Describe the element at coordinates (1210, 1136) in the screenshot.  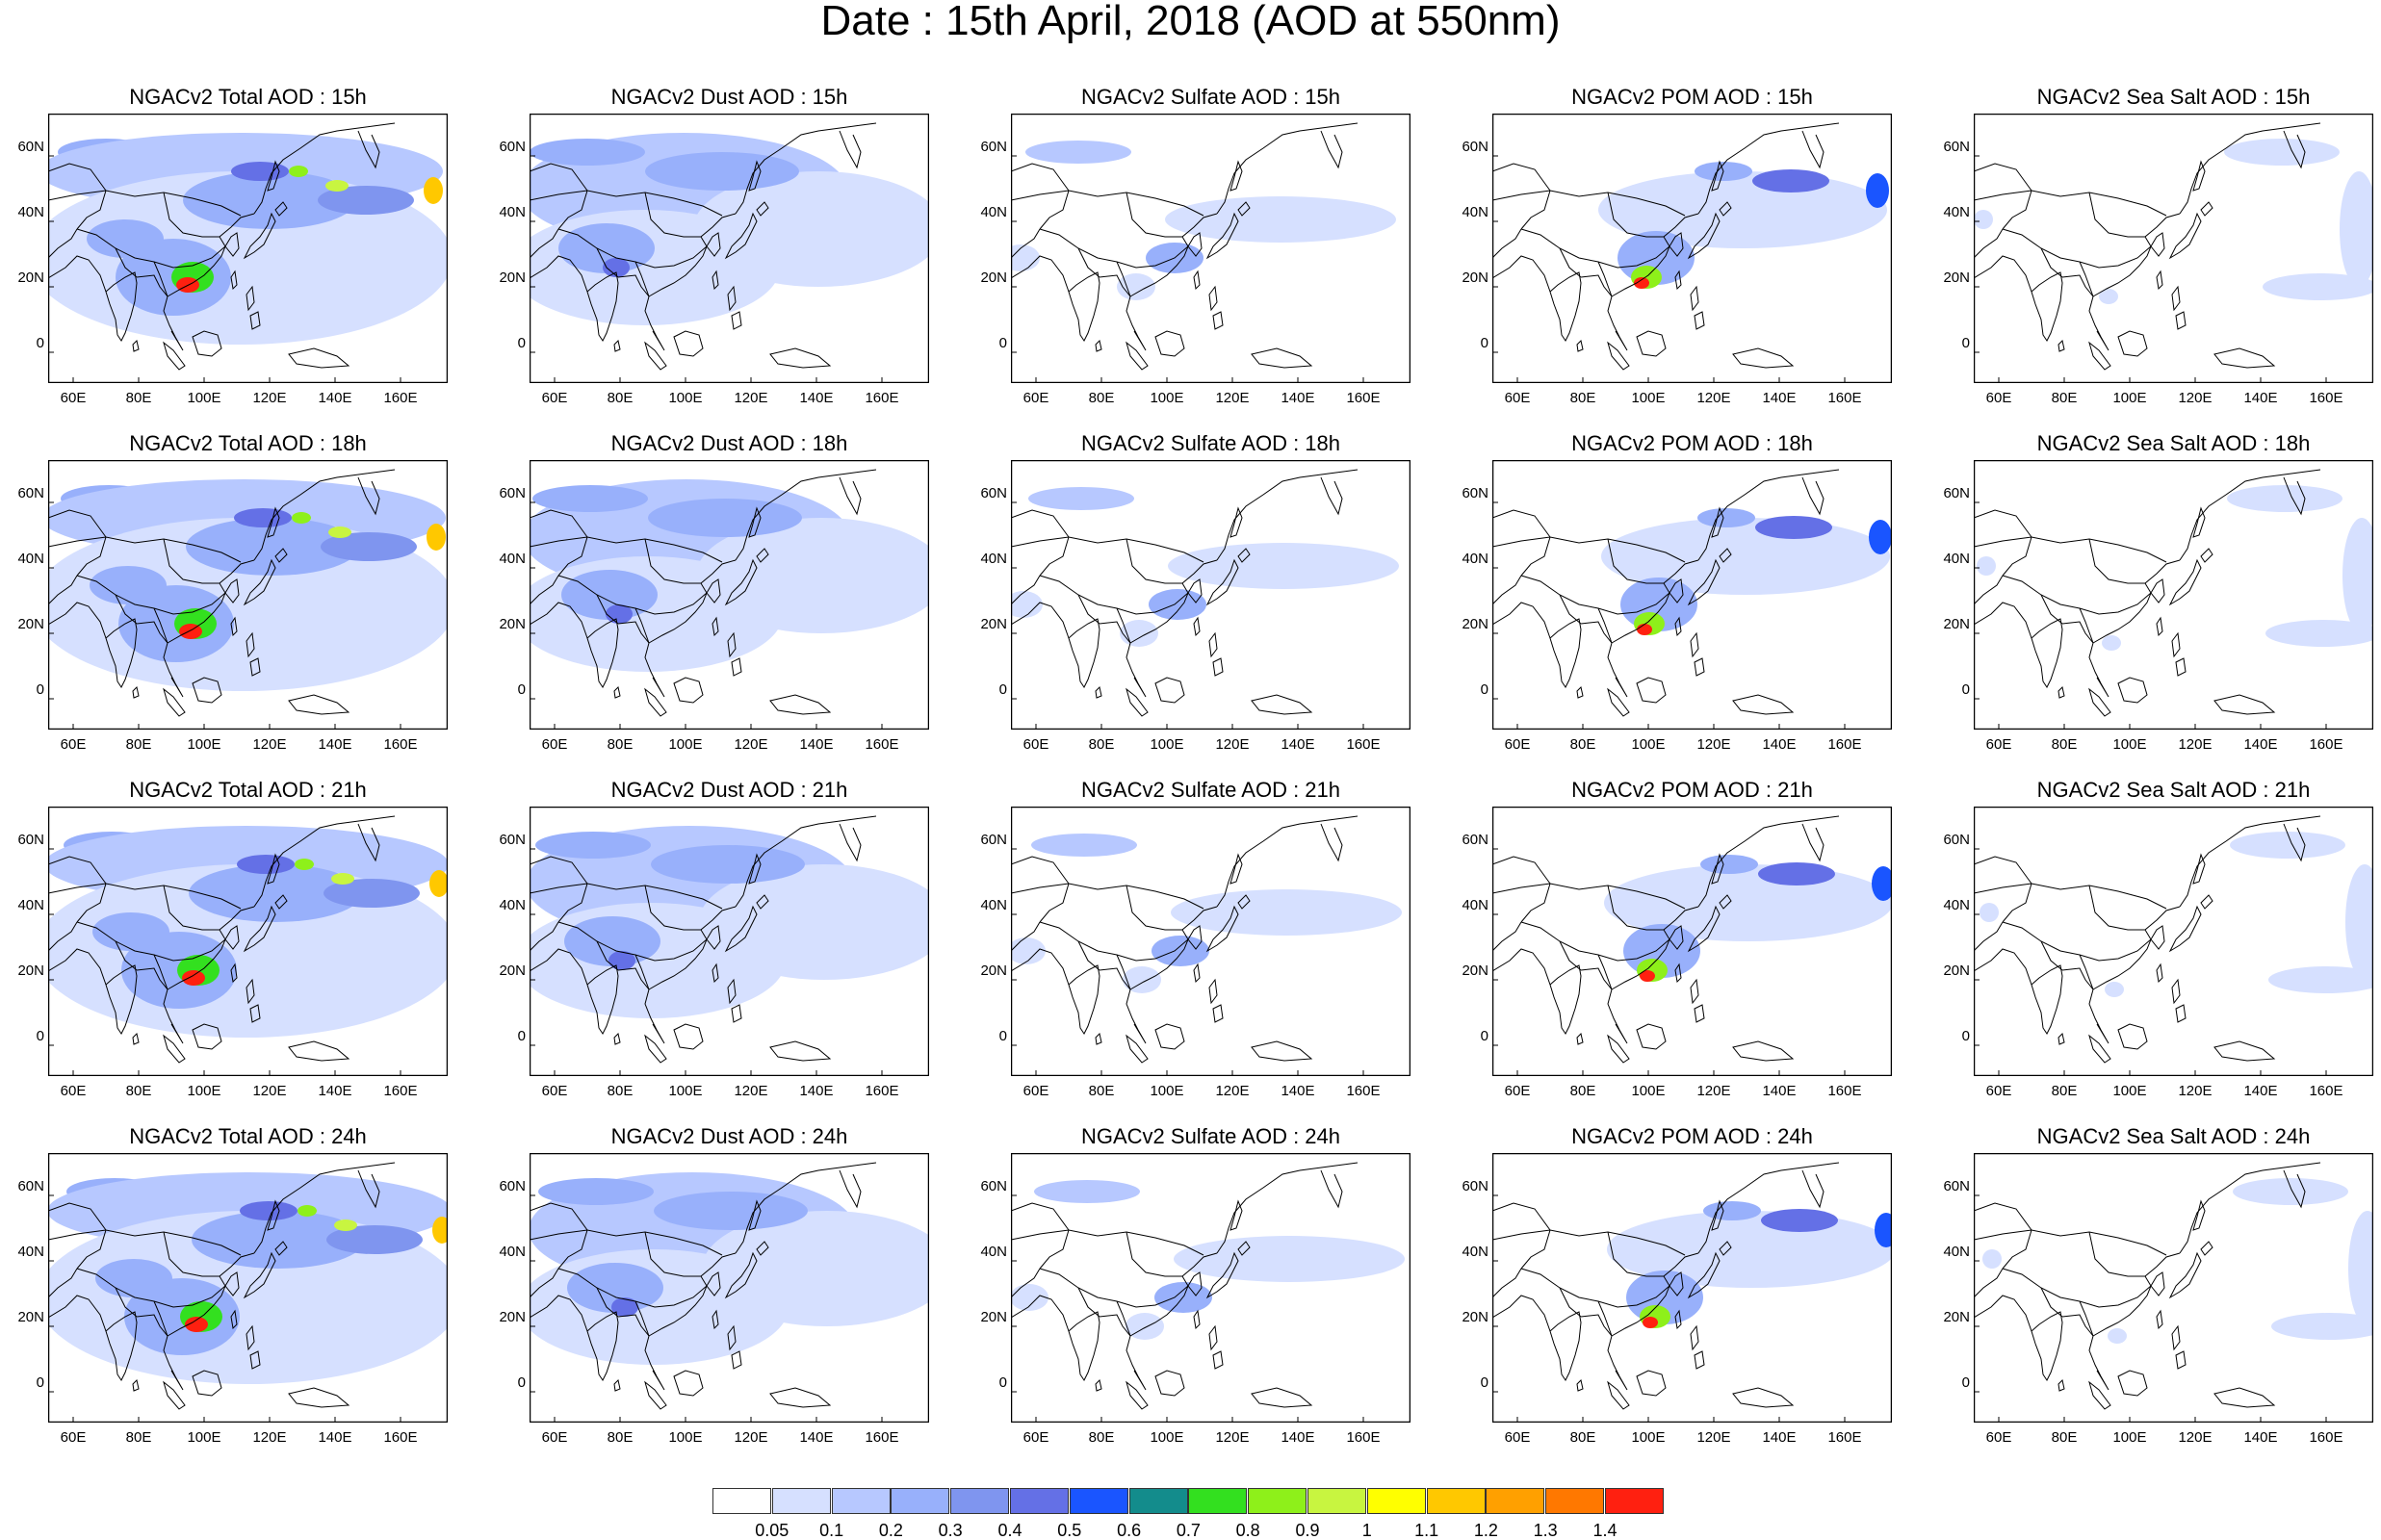
I see `panel-title: NGACv2 Sulfate AOD : 24h` at that location.